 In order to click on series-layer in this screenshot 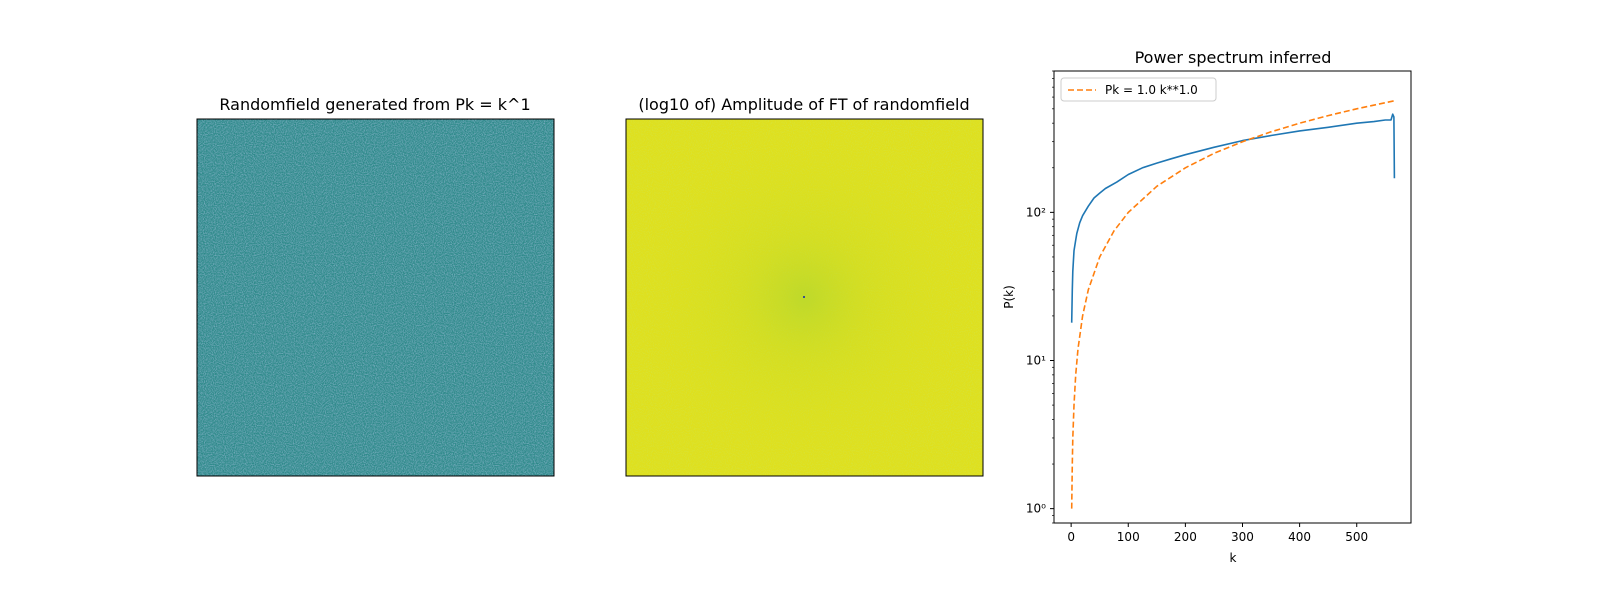, I will do `click(1233, 304)`.